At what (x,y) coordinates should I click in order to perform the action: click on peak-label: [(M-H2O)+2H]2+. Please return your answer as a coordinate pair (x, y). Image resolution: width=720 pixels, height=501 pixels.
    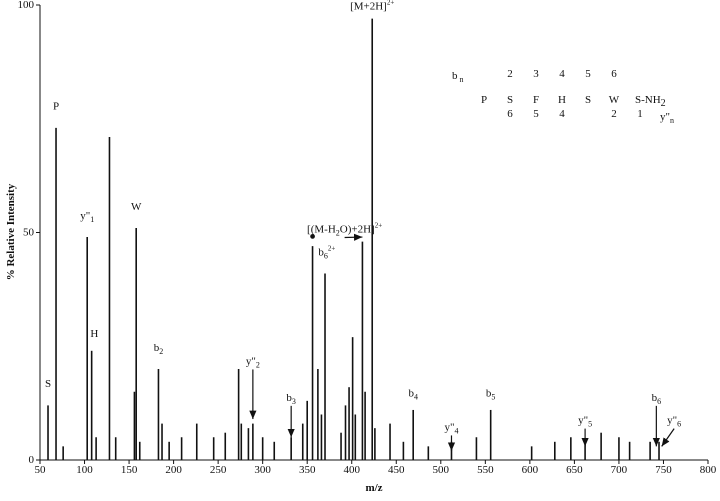
    Looking at the image, I should click on (344, 230).